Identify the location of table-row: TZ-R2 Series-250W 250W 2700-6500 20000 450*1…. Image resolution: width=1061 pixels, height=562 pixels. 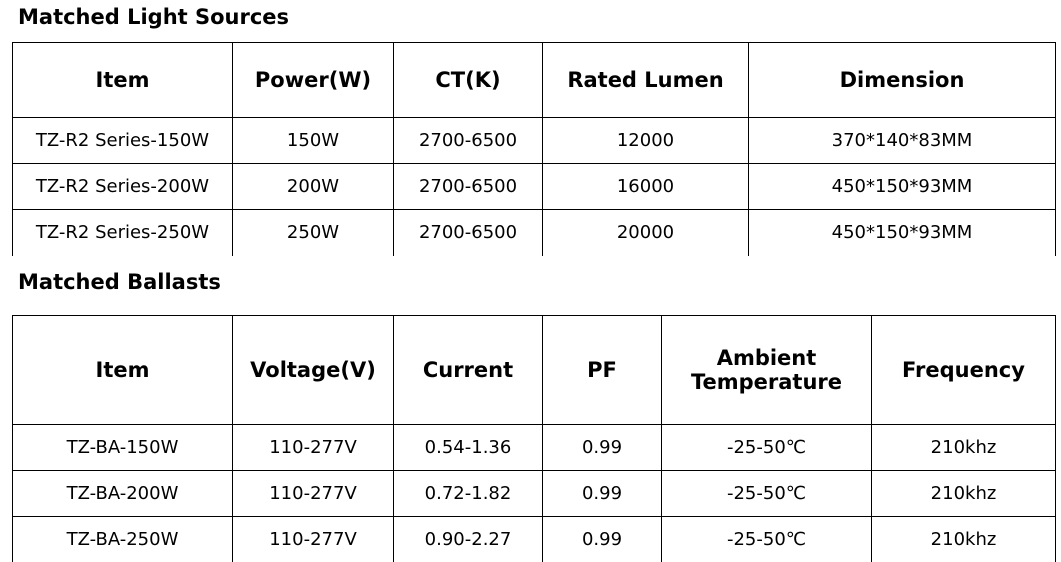
(534, 232).